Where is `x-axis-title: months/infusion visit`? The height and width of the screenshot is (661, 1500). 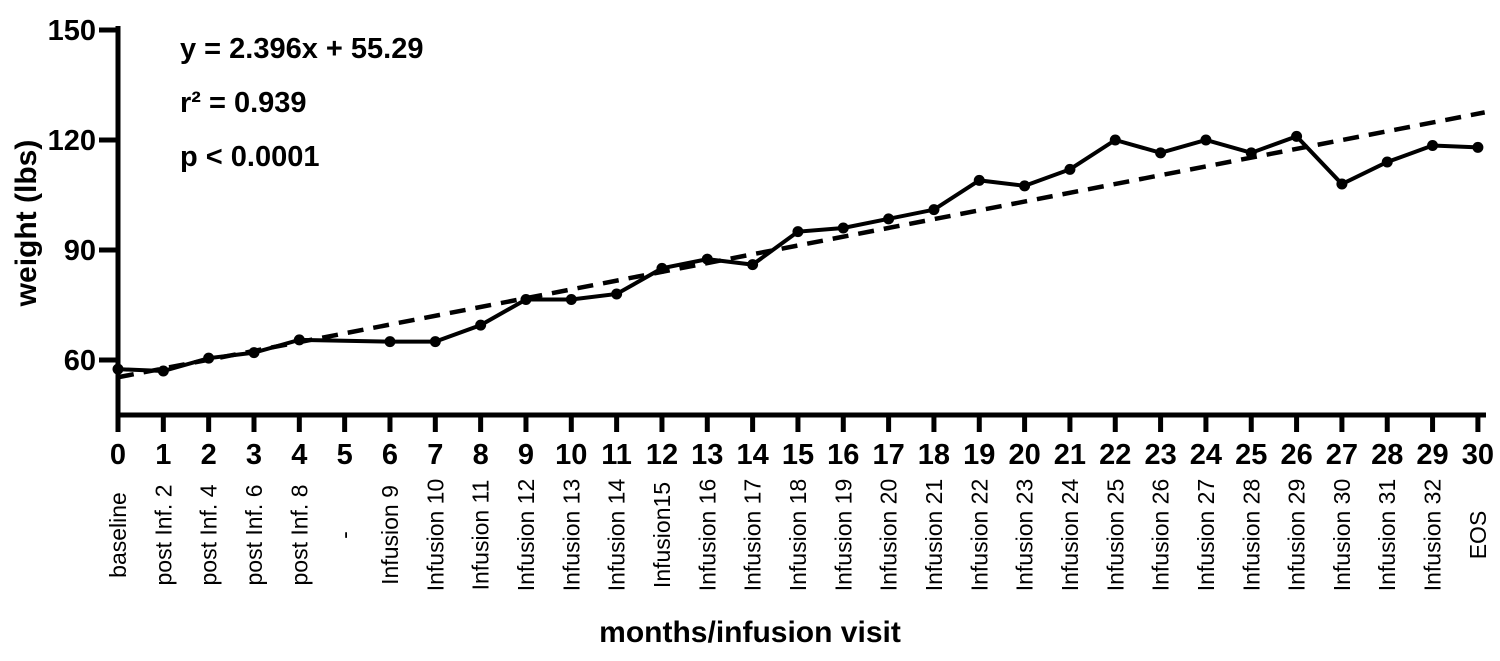 x-axis-title: months/infusion visit is located at coordinates (750, 632).